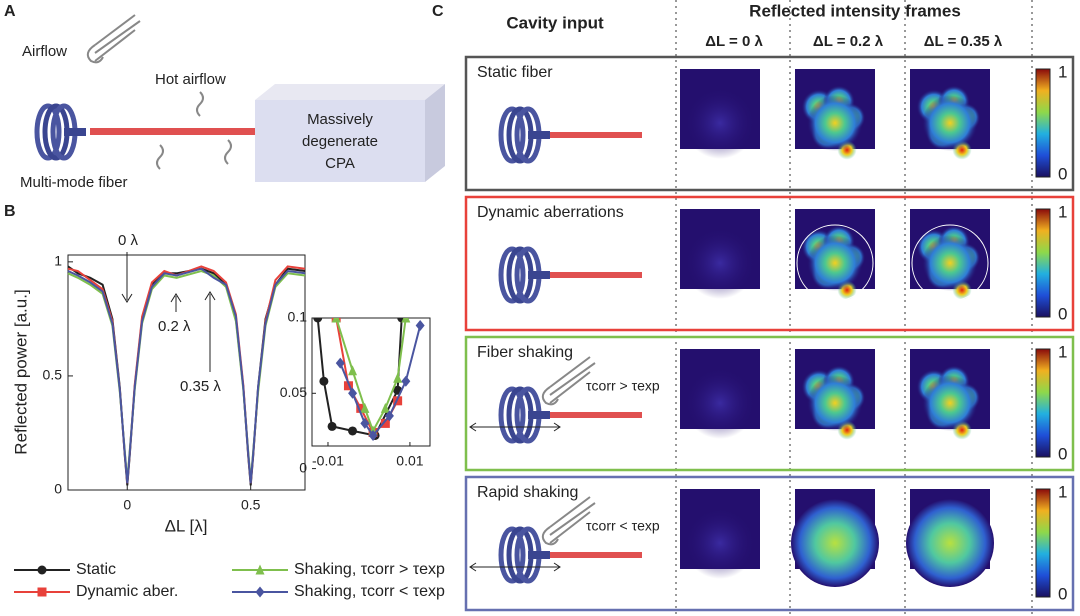  I want to click on label: degenerate, so click(340, 141).